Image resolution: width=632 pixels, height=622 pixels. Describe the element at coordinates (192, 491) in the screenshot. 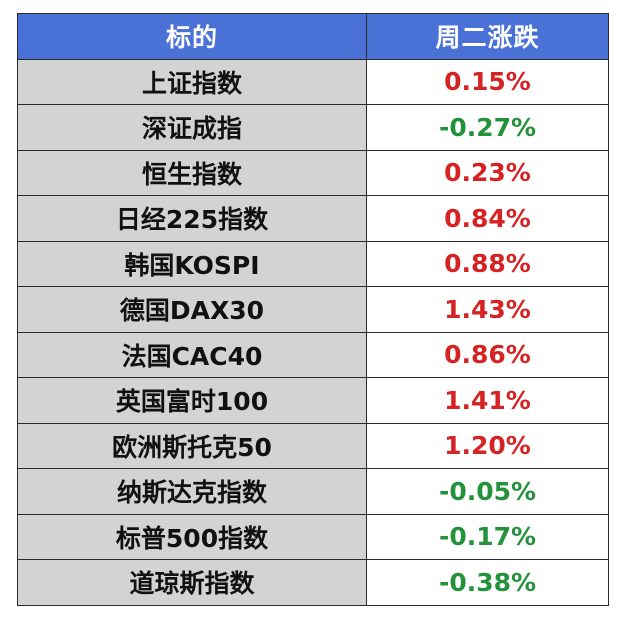

I see `index-name: 纳斯达克指数` at that location.